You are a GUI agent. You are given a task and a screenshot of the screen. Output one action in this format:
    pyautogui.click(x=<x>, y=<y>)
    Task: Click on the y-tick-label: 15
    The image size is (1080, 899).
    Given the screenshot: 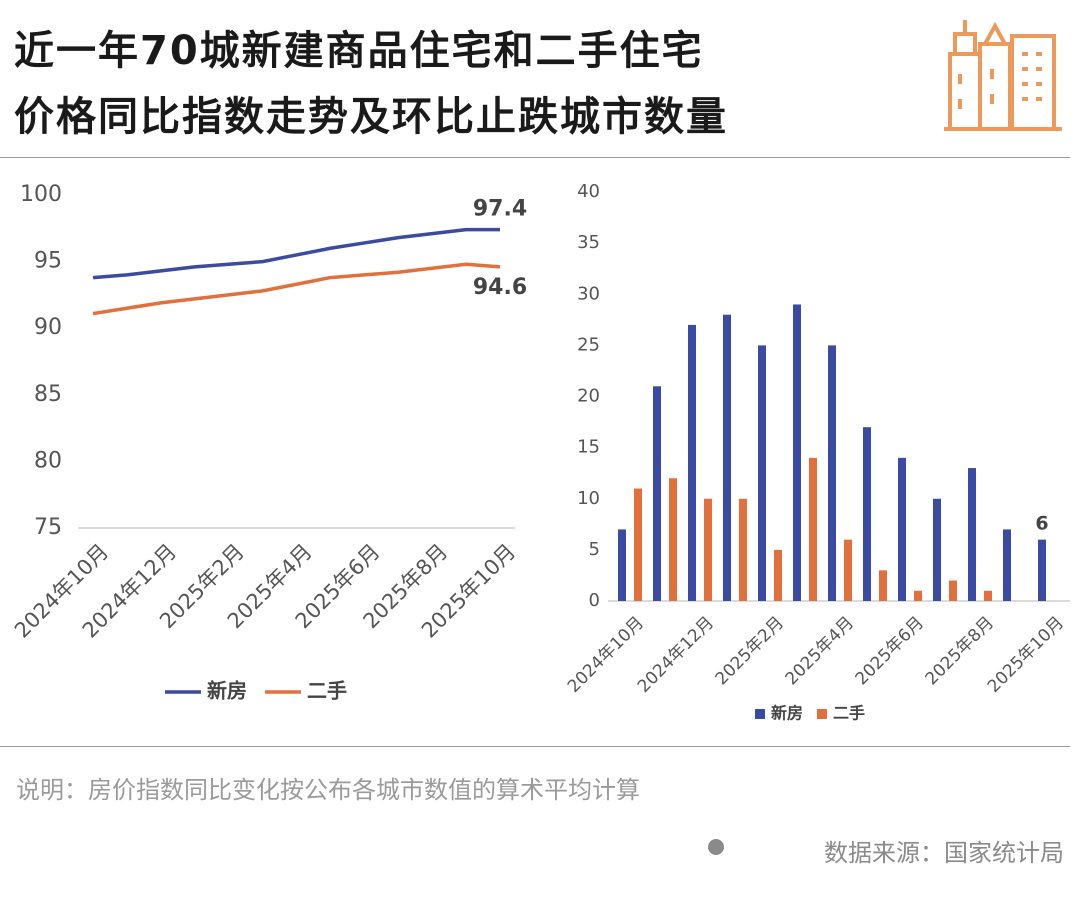 What is the action you would take?
    pyautogui.click(x=588, y=447)
    